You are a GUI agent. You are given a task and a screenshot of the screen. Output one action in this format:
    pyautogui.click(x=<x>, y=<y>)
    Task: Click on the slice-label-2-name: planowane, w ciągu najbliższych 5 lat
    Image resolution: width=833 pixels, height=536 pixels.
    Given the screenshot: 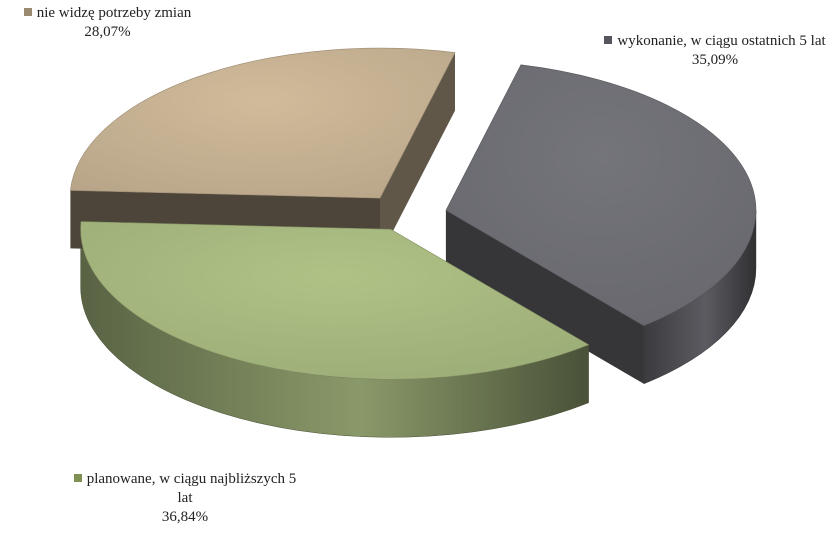 What is the action you would take?
    pyautogui.click(x=191, y=488)
    